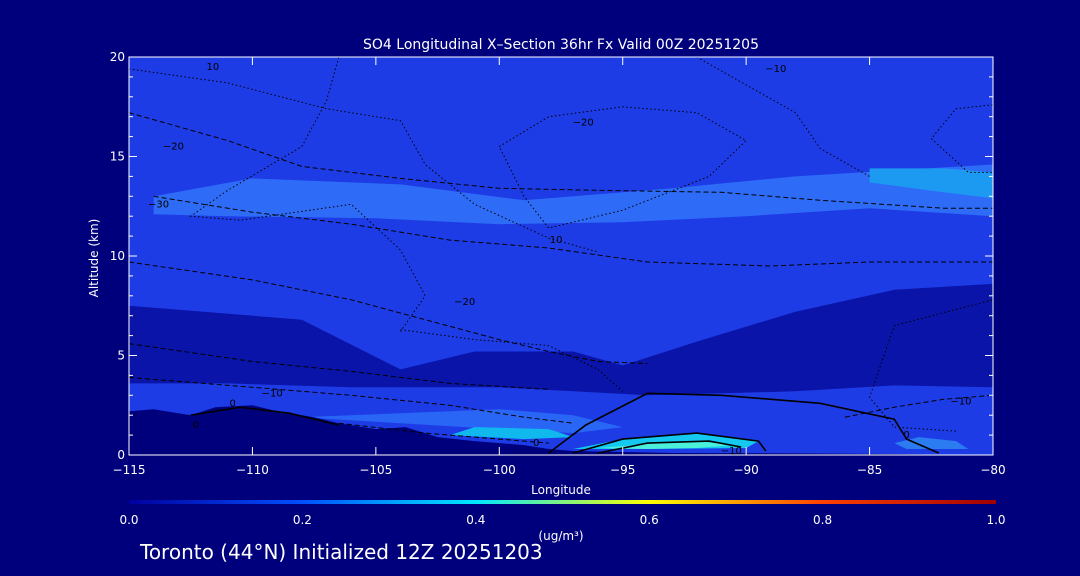  What do you see at coordinates (94, 258) in the screenshot?
I see `y-axis-label: Altitude (km)` at bounding box center [94, 258].